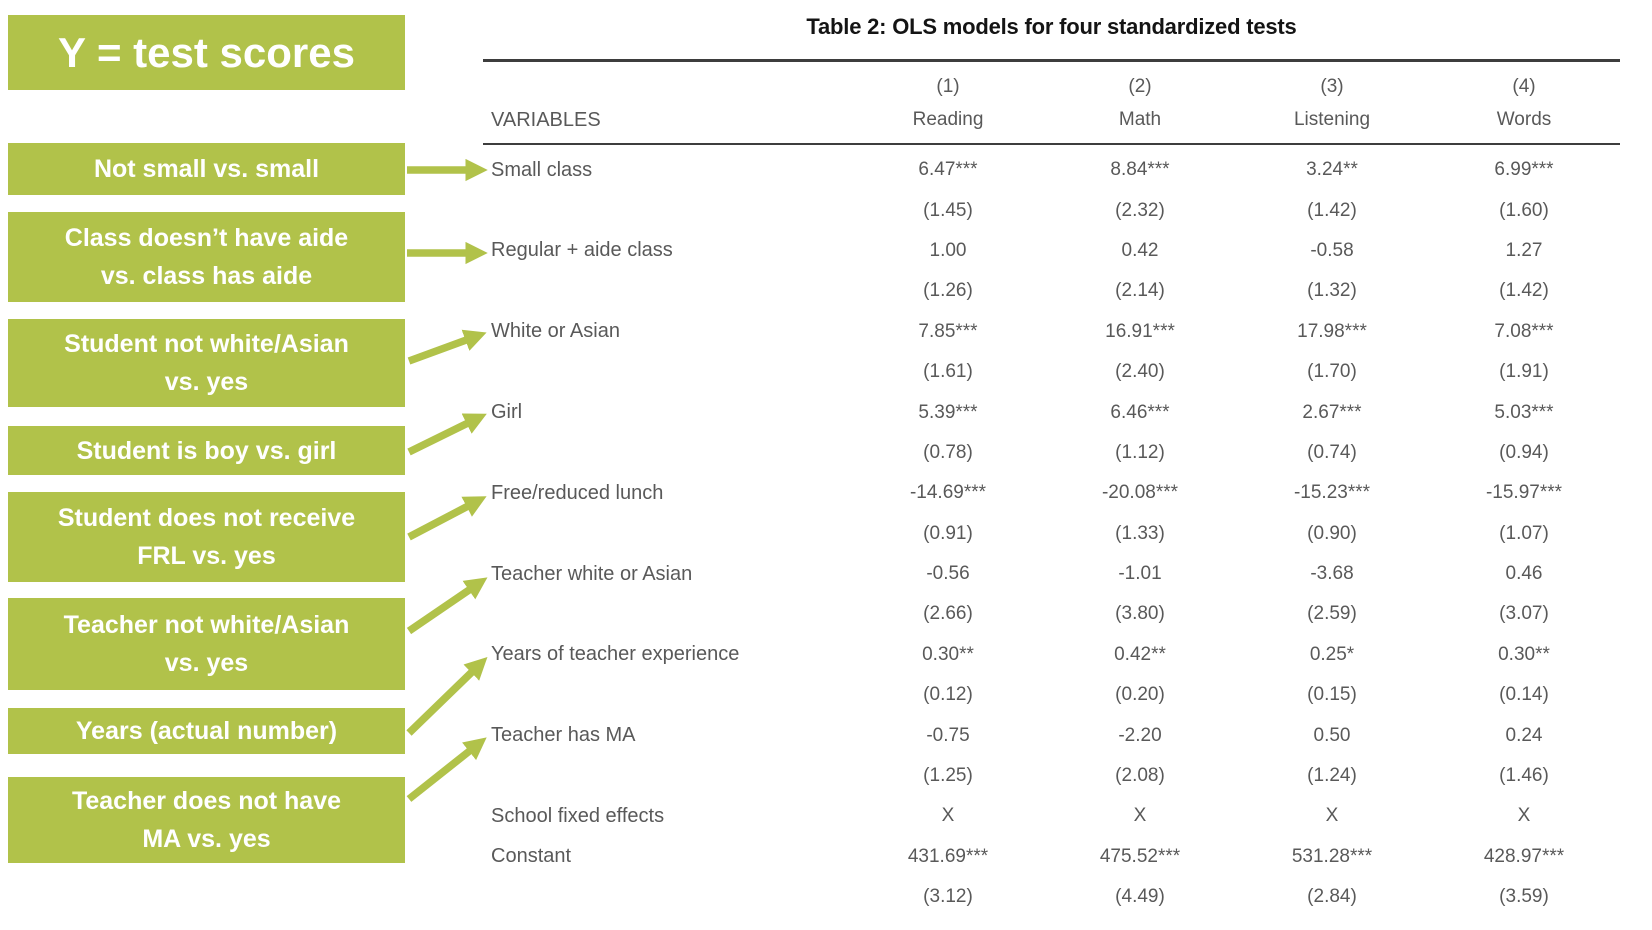 The image size is (1652, 930). I want to click on std-error-value: (3.07), so click(1524, 614).